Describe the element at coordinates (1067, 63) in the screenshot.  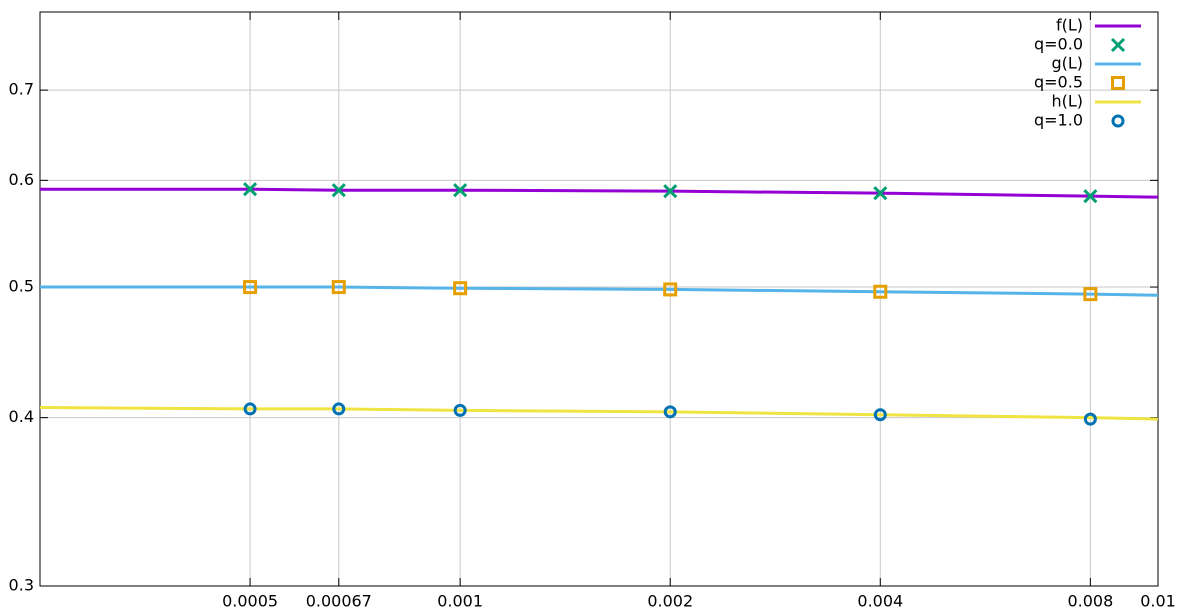
I see `legend-label: g(L)` at that location.